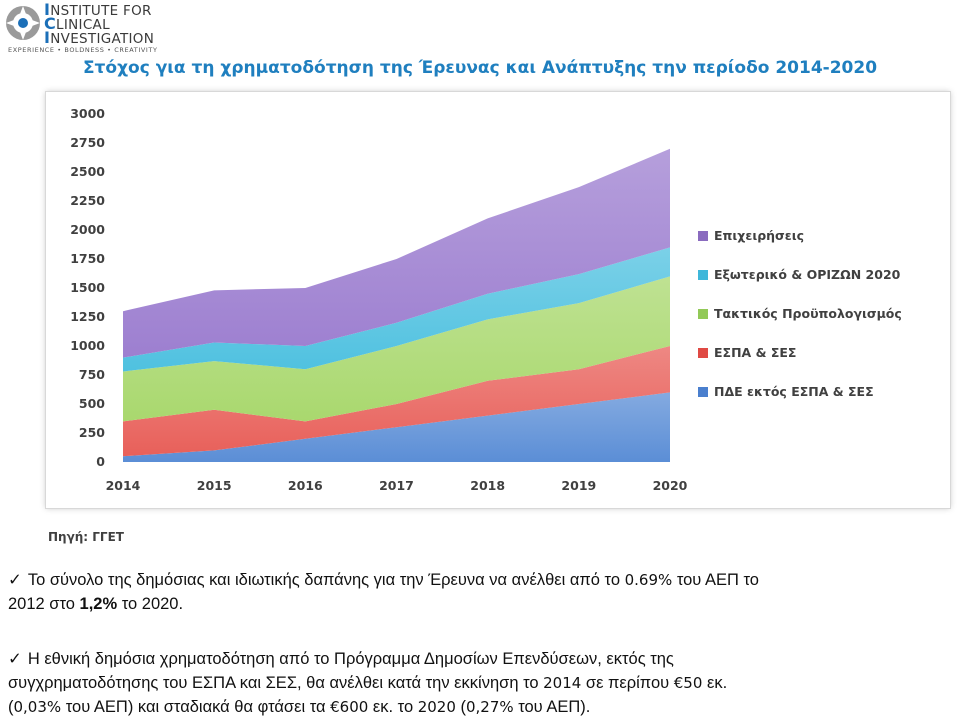  What do you see at coordinates (23, 23) in the screenshot?
I see `logo-emblem-icon` at bounding box center [23, 23].